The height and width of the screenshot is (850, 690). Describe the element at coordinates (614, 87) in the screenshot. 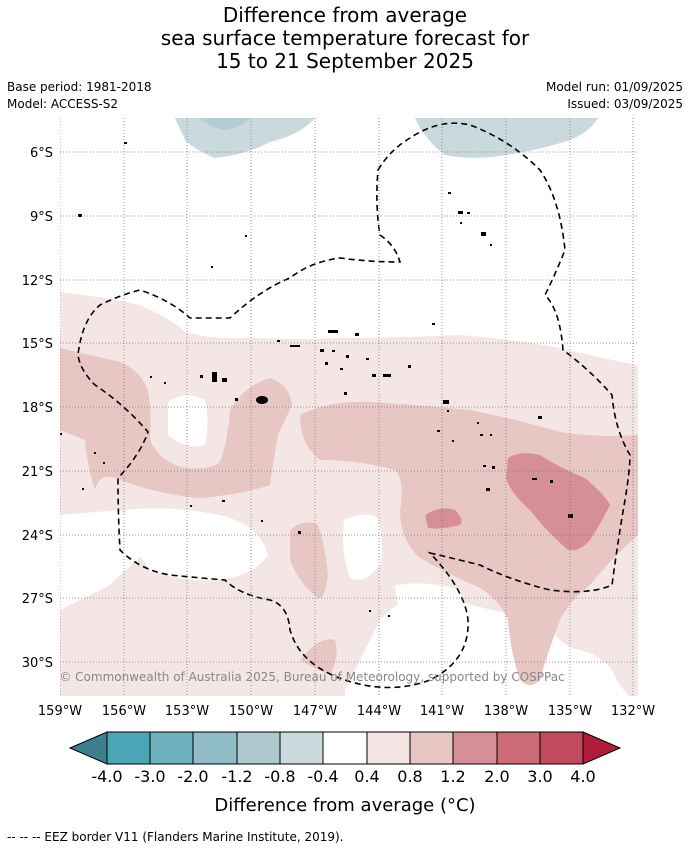

I see `model-run: Model run: 01/09/2025` at that location.